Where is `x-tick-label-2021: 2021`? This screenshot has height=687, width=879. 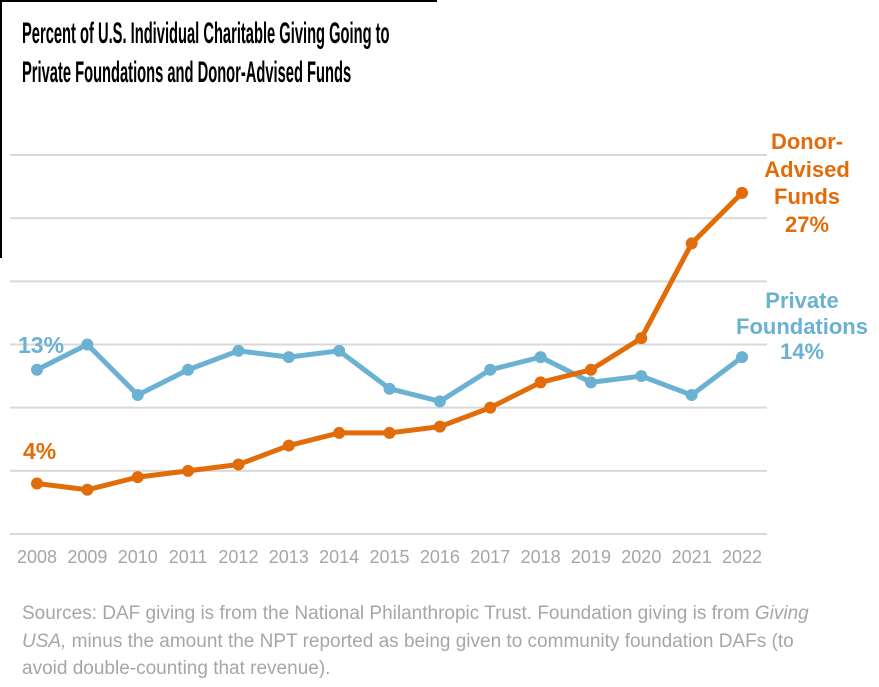 x-tick-label-2021: 2021 is located at coordinates (692, 557).